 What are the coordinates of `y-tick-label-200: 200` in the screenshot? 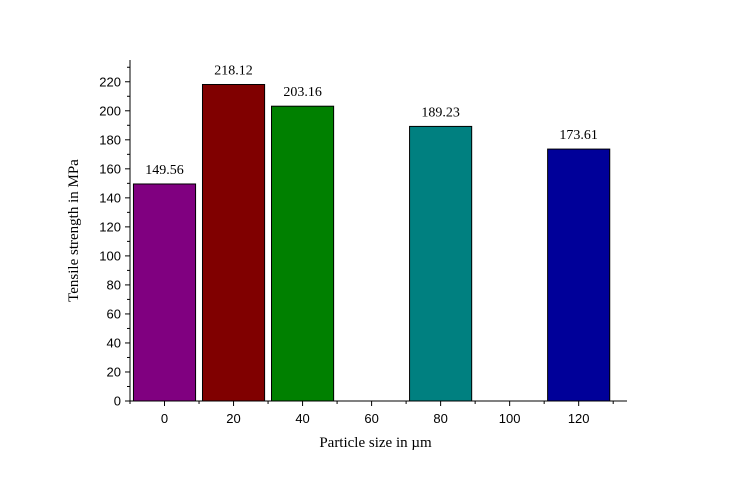 It's located at (110, 110).